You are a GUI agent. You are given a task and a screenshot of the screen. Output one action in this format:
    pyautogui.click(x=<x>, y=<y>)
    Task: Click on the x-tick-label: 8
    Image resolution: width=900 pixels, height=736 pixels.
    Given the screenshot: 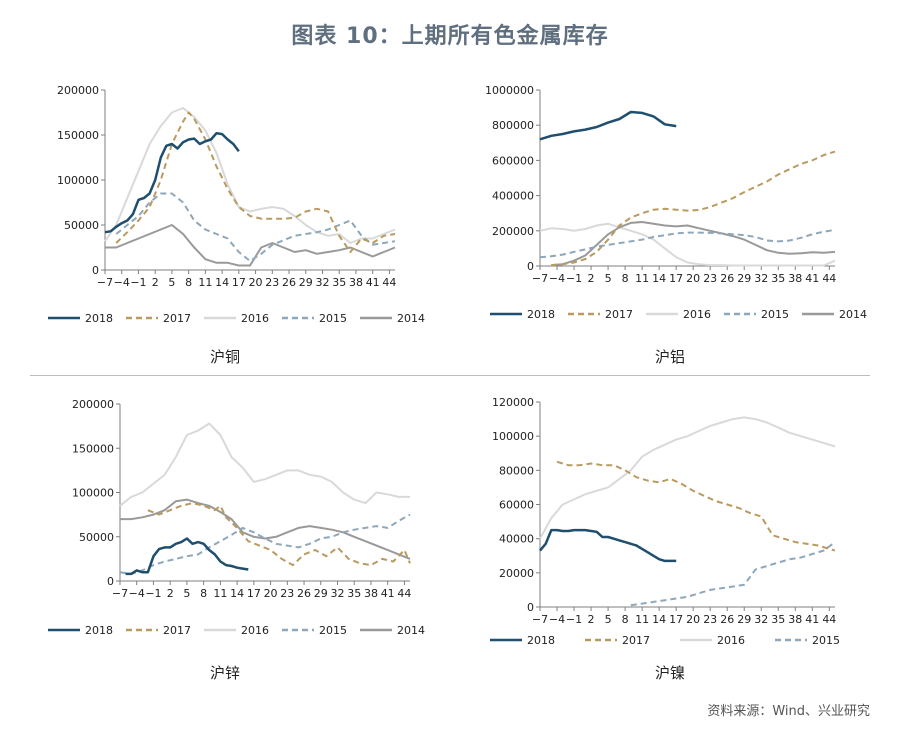 What is the action you would take?
    pyautogui.click(x=625, y=619)
    